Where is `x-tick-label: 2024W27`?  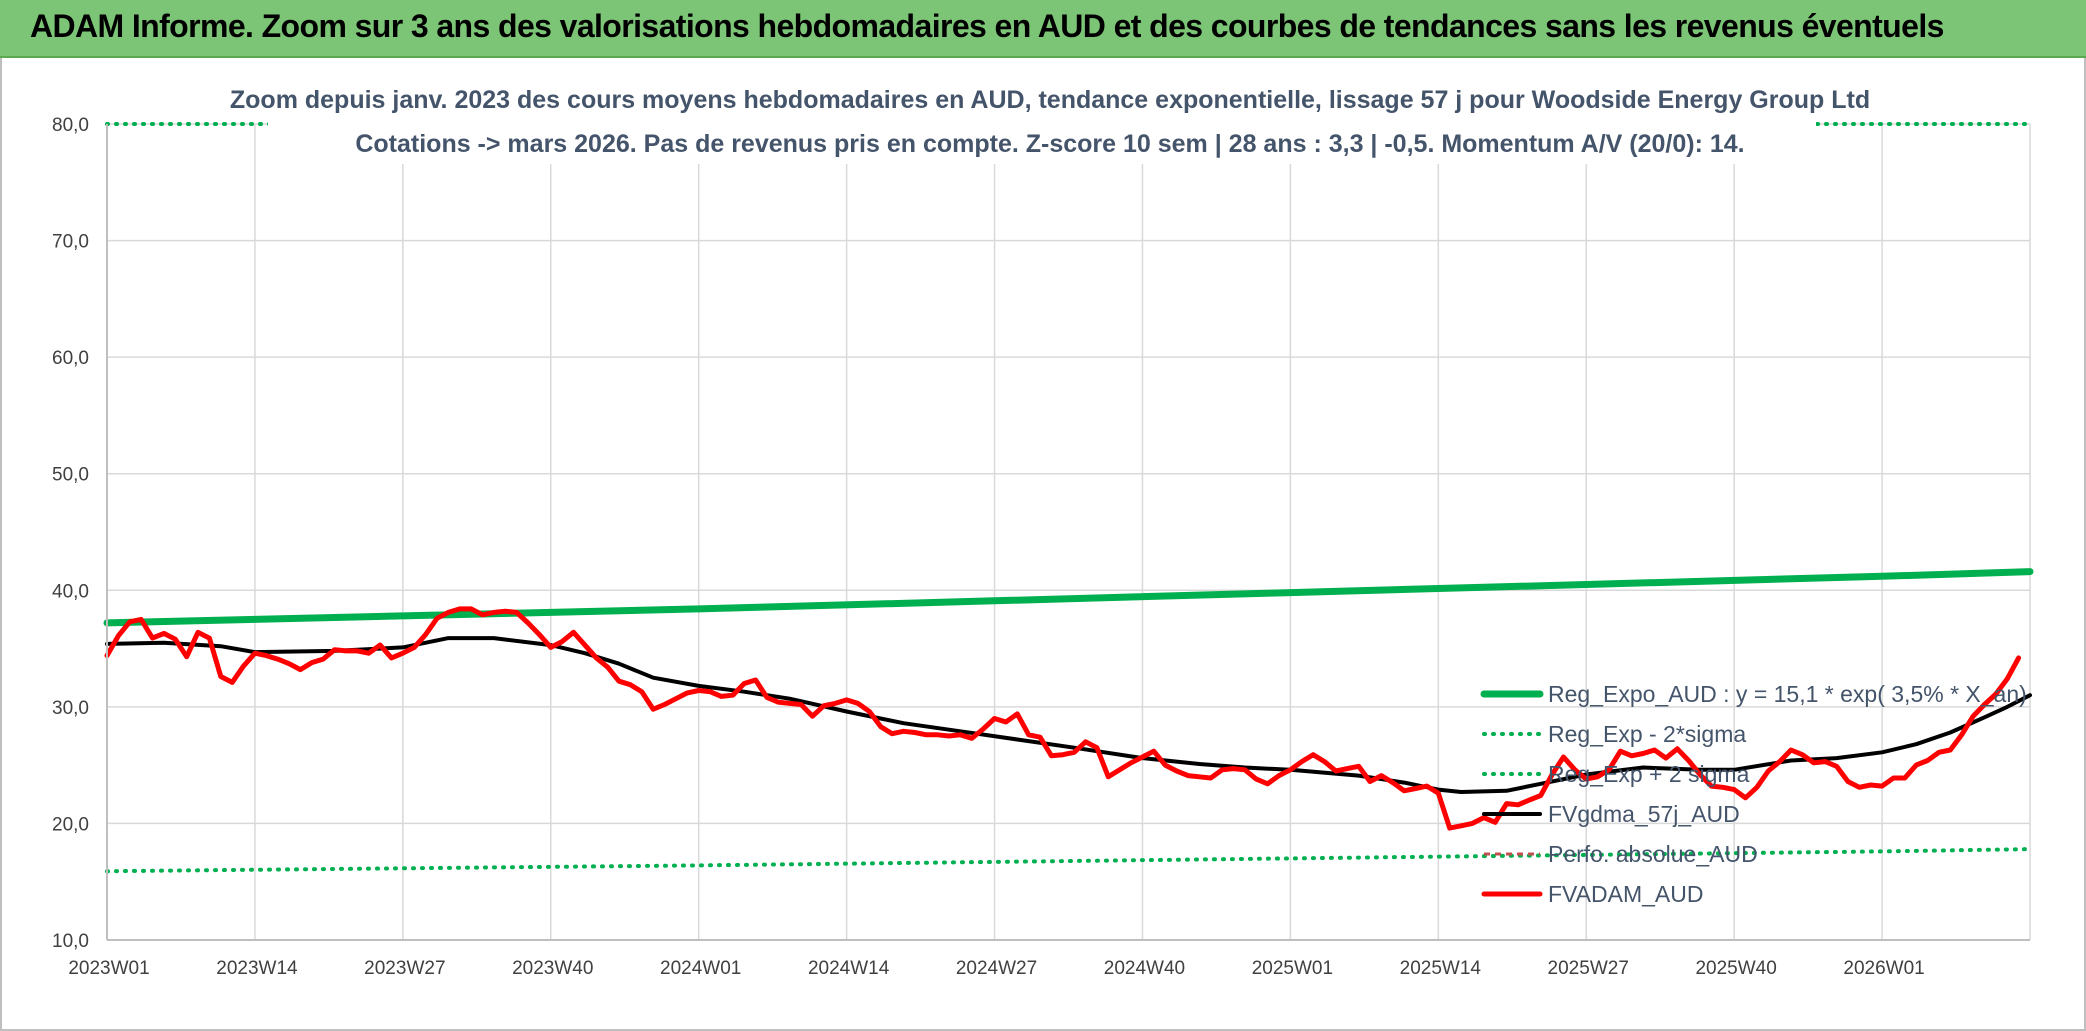
x-tick-label: 2024W27 is located at coordinates (996, 968).